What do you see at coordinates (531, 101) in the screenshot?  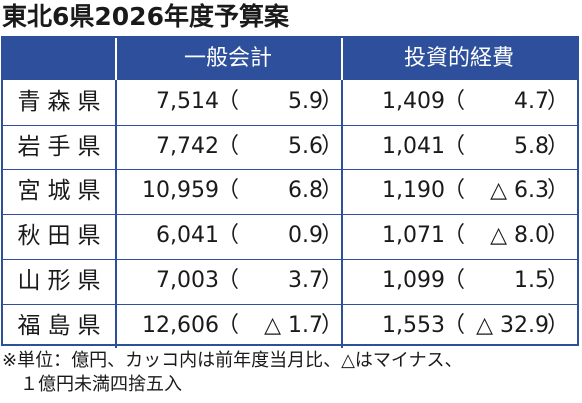 I see `change: 4.7` at bounding box center [531, 101].